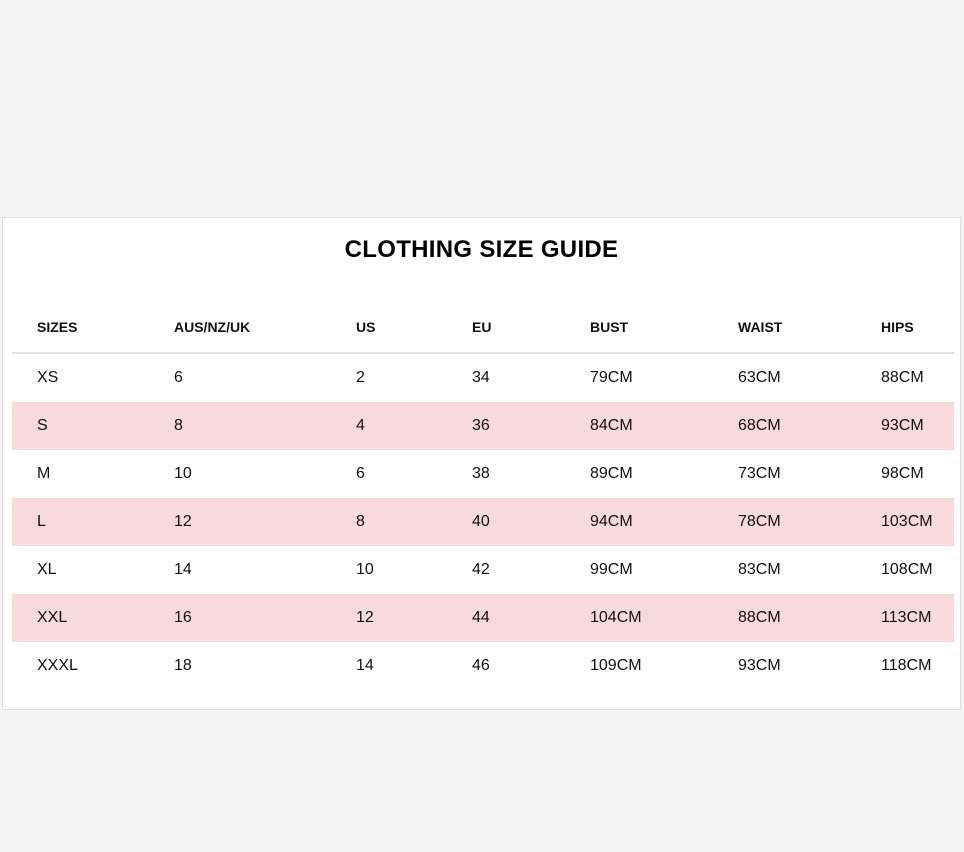 The width and height of the screenshot is (964, 852). I want to click on table-row: M 10 6 38 89CM 73CM 98CM, so click(483, 474).